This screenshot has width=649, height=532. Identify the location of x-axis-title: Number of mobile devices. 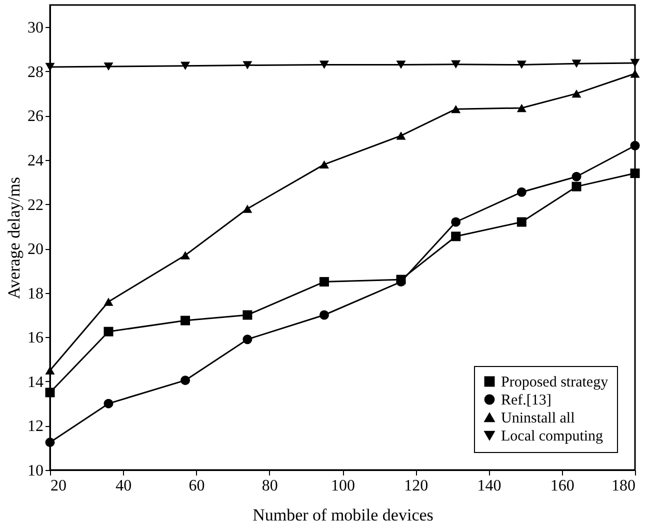
(343, 515).